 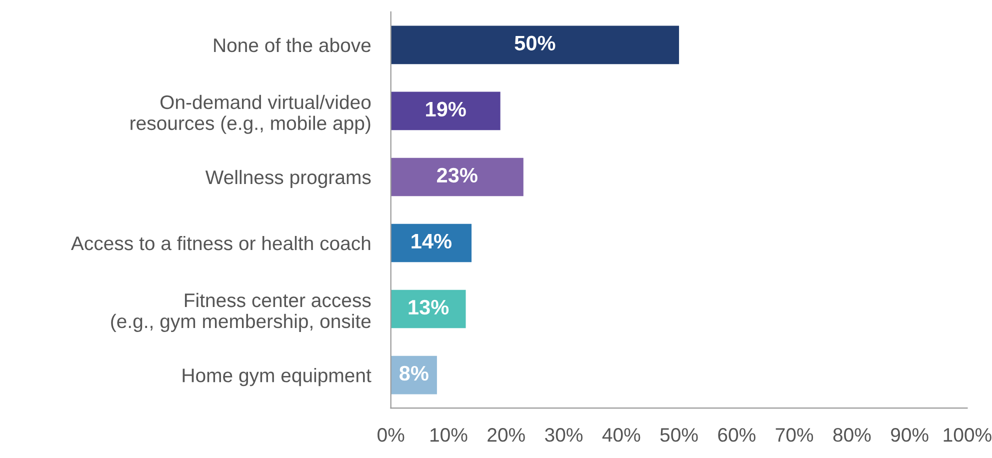 What do you see at coordinates (391, 435) in the screenshot?
I see `x-tick-label: 0%` at bounding box center [391, 435].